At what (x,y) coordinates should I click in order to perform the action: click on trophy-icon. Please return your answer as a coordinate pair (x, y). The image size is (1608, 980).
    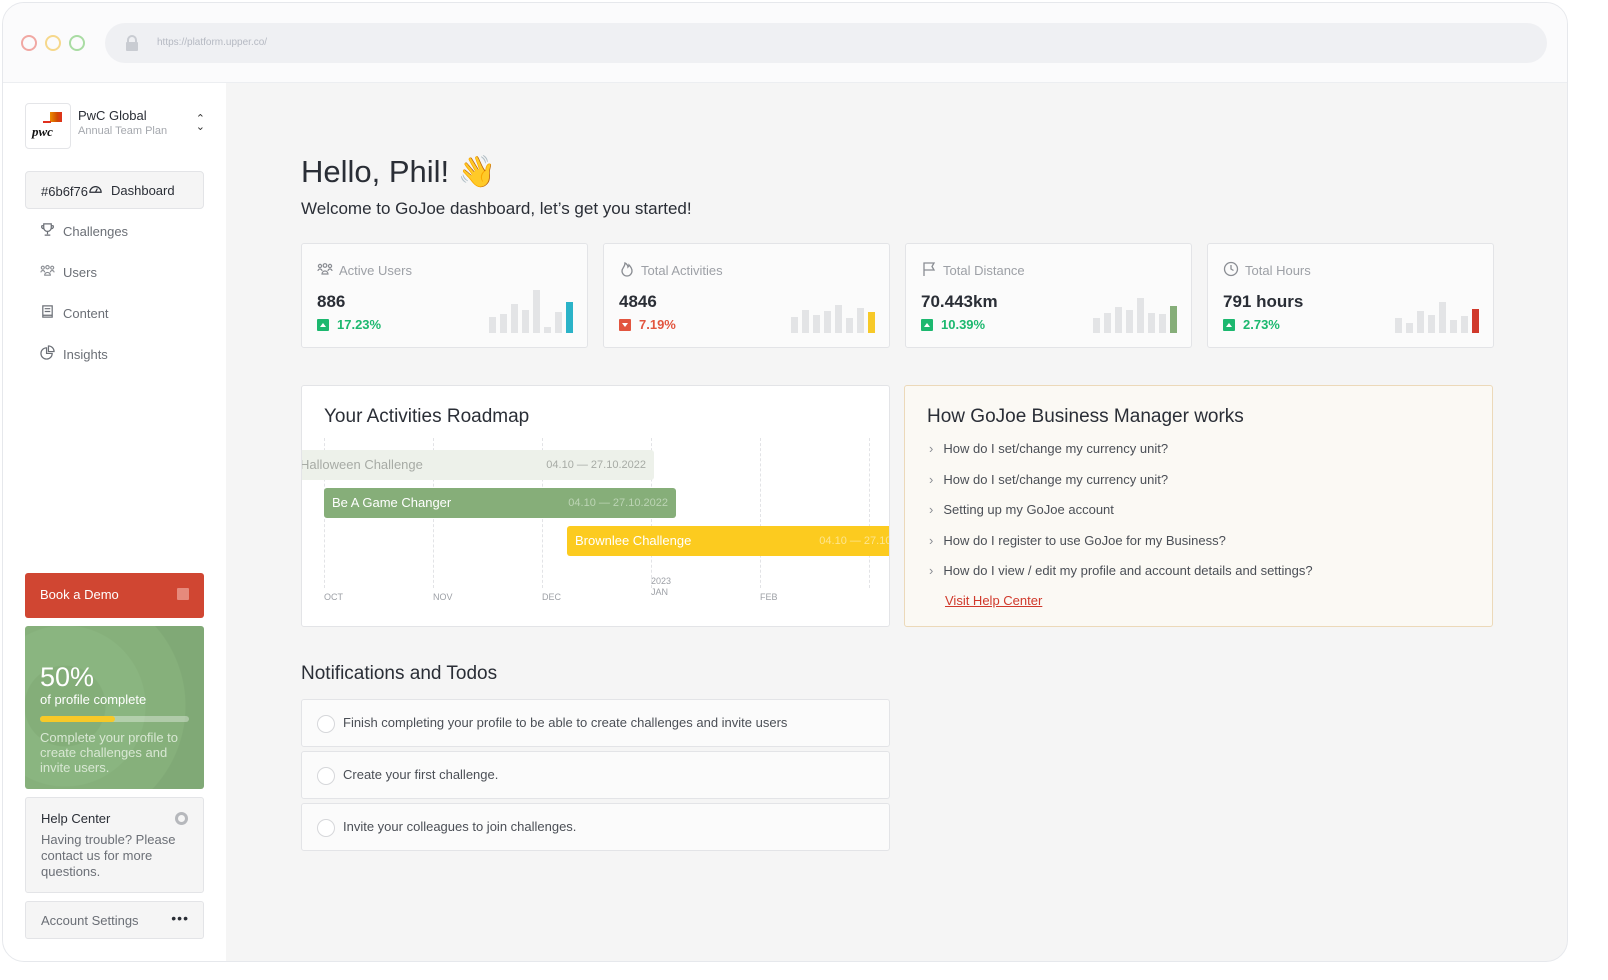
    Looking at the image, I should click on (47, 231).